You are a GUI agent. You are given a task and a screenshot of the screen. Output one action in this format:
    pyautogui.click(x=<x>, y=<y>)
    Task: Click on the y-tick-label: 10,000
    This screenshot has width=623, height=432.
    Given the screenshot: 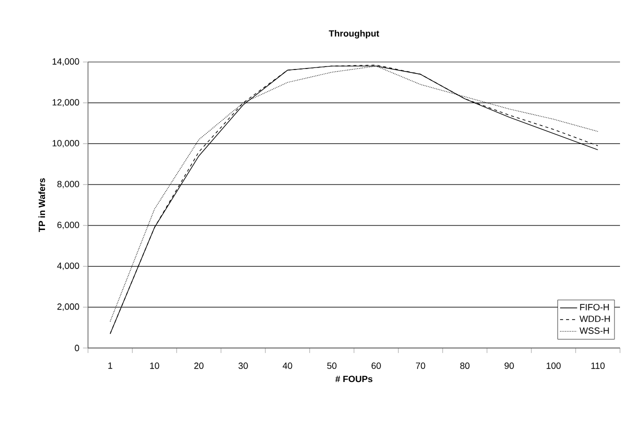 What is the action you would take?
    pyautogui.click(x=66, y=144)
    